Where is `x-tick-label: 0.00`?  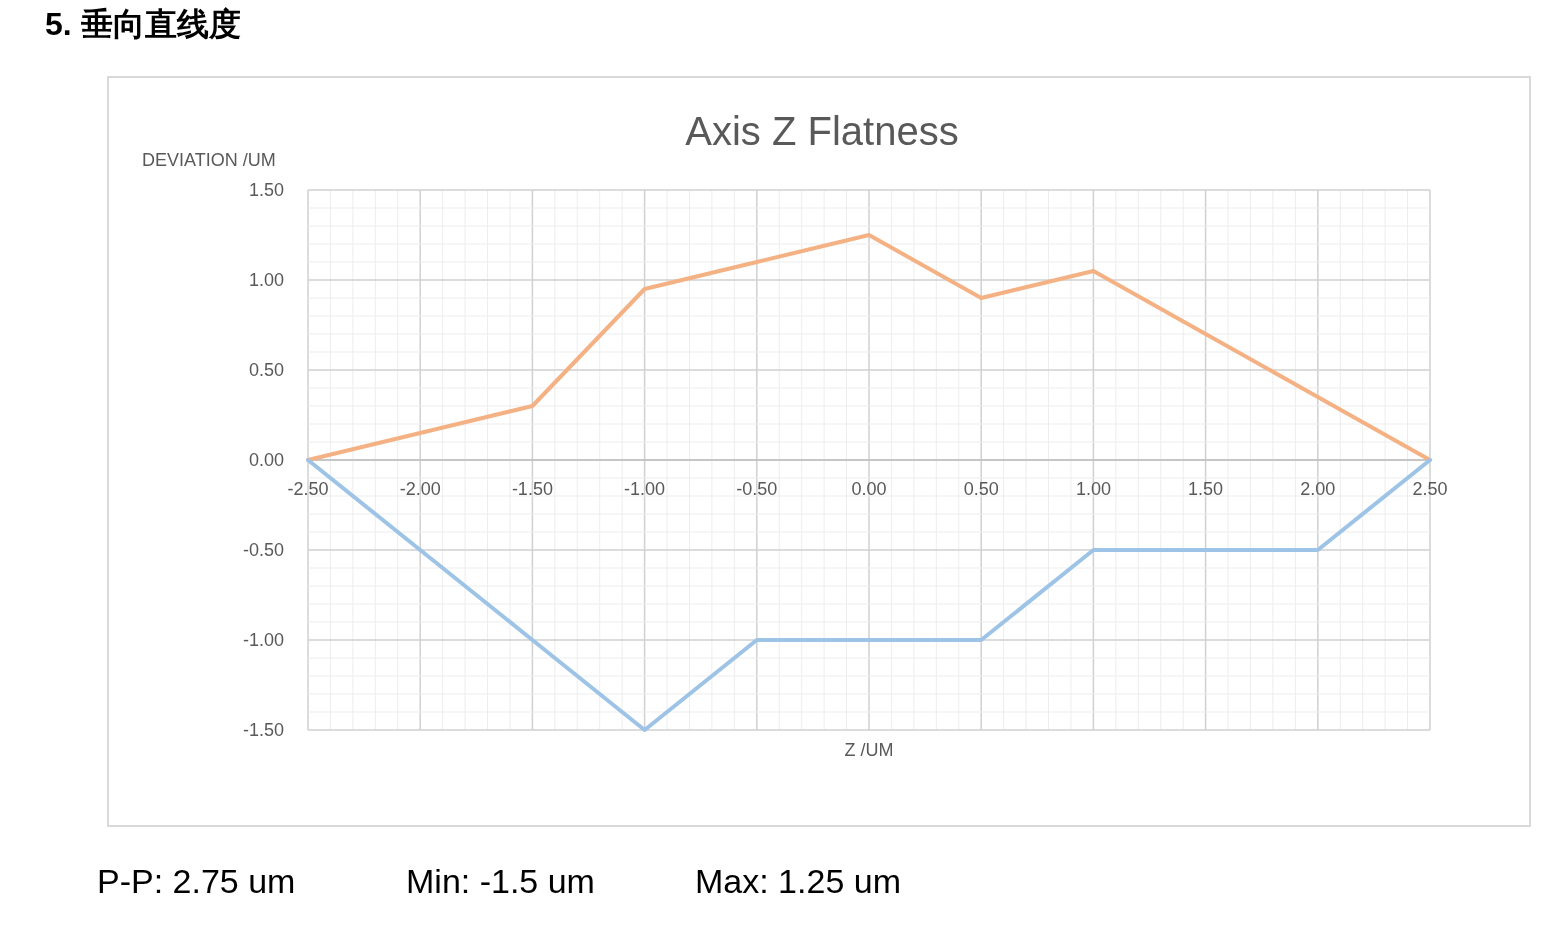
x-tick-label: 0.00 is located at coordinates (869, 489).